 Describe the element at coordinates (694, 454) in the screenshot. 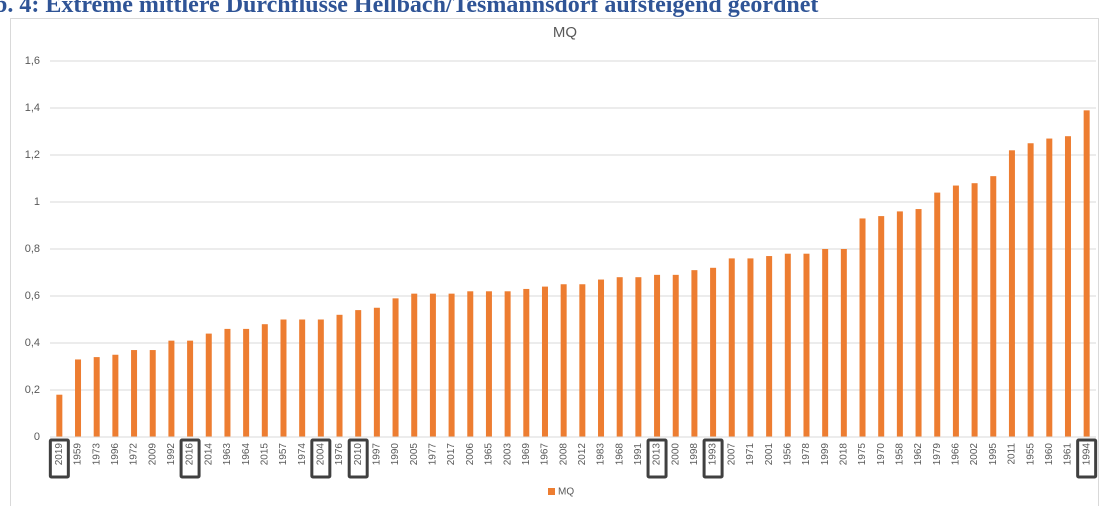

I see `x-tick-label: 1998` at that location.